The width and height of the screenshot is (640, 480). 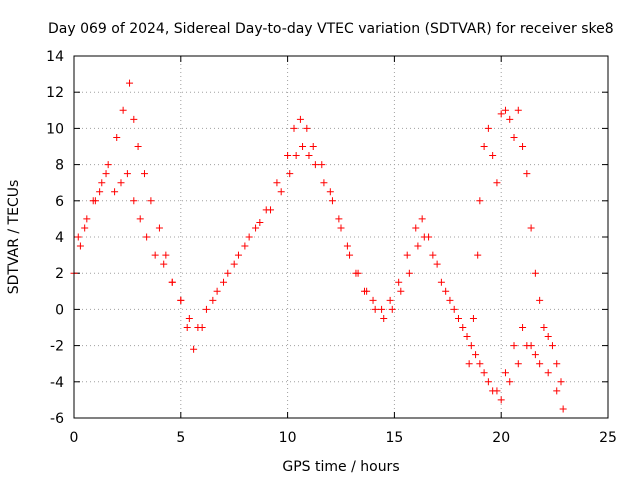 I want to click on x-axis-label: GPS time / hours, so click(x=340, y=467).